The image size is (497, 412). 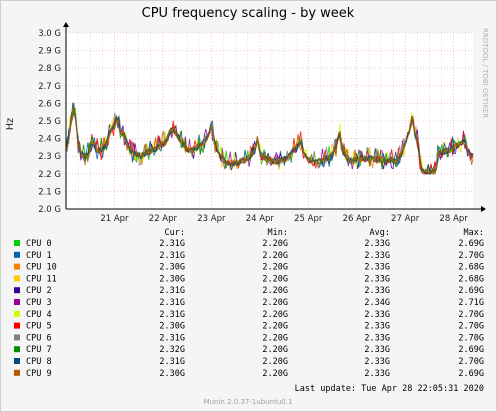 I want to click on legend-series-name: CPU 8, so click(x=39, y=362).